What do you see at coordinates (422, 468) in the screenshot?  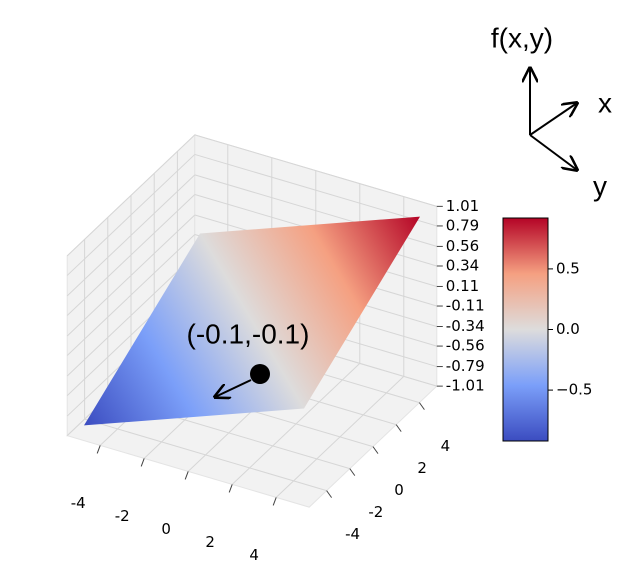 I see `y-tick-label: 2` at bounding box center [422, 468].